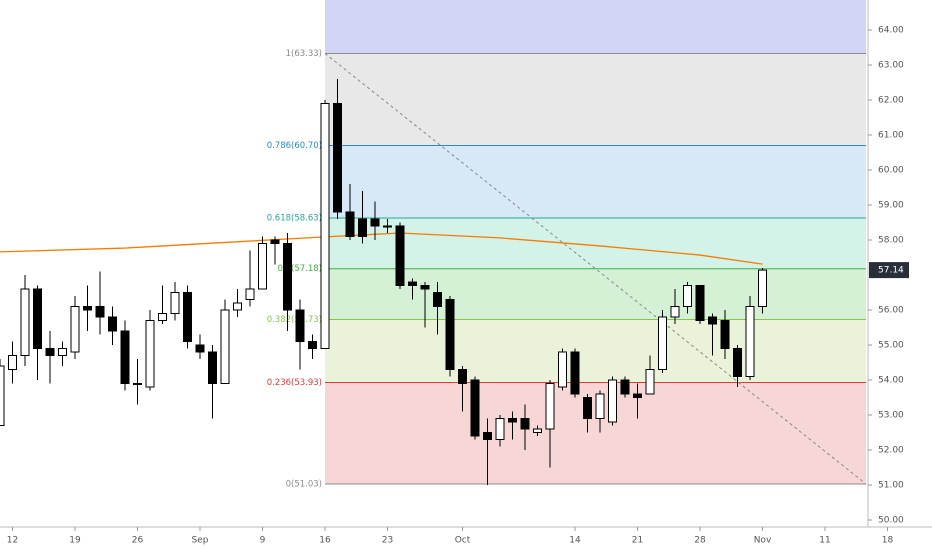 This screenshot has width=932, height=550. I want to click on y-tick-label: 63.00, so click(891, 65).